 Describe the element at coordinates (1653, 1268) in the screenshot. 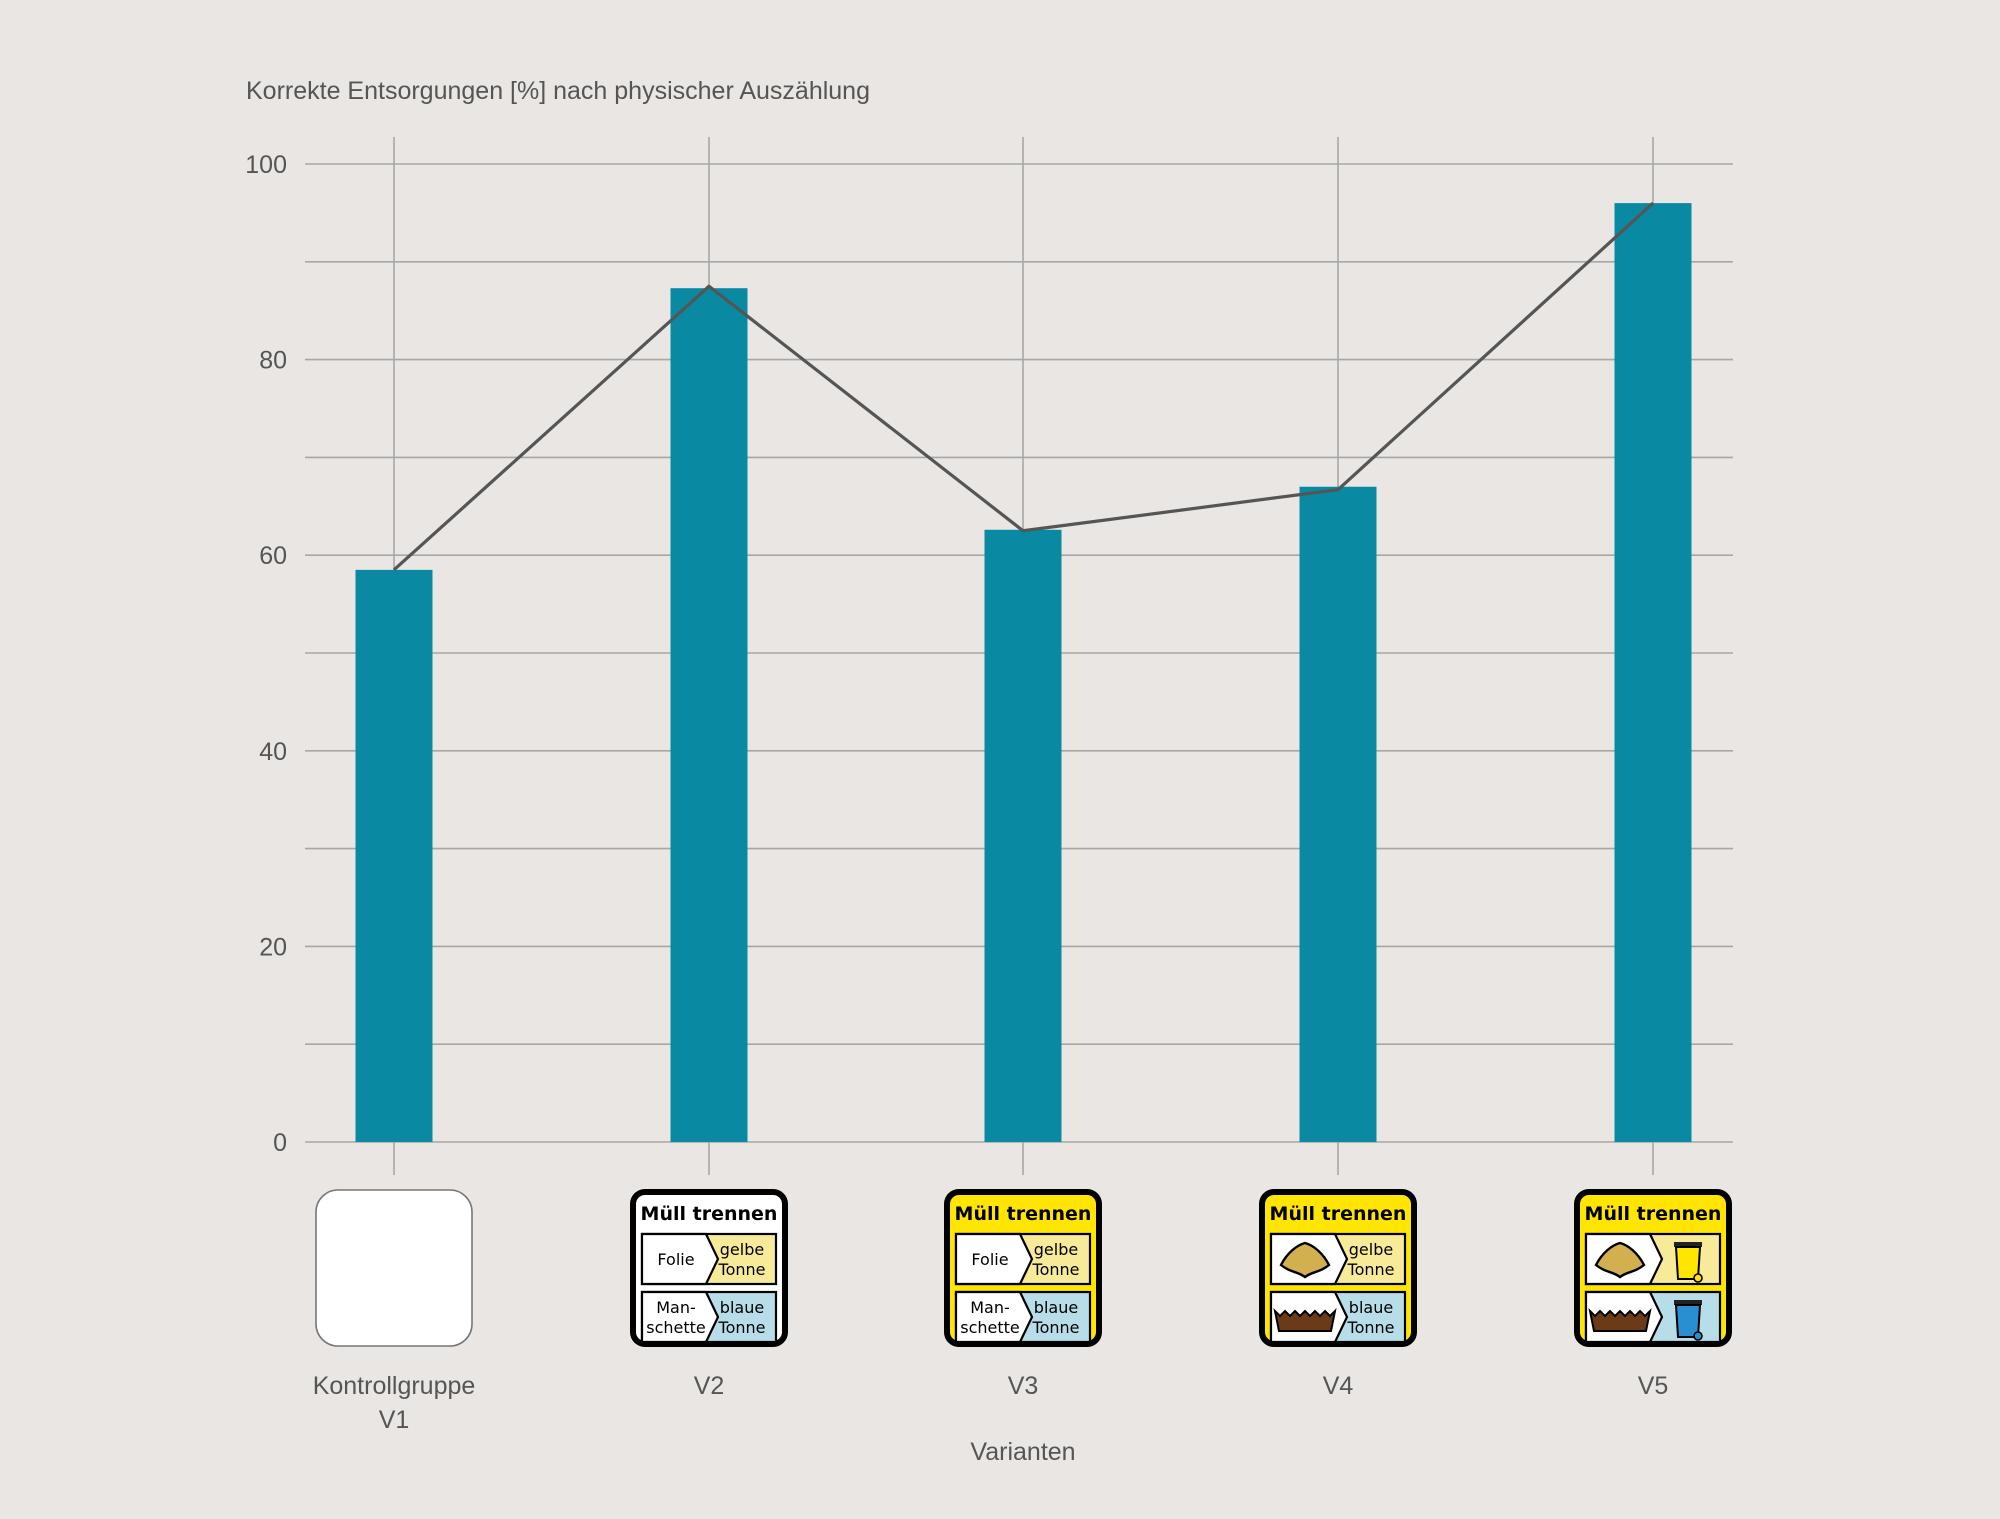

I see `sign-v5: Müll trennen` at that location.